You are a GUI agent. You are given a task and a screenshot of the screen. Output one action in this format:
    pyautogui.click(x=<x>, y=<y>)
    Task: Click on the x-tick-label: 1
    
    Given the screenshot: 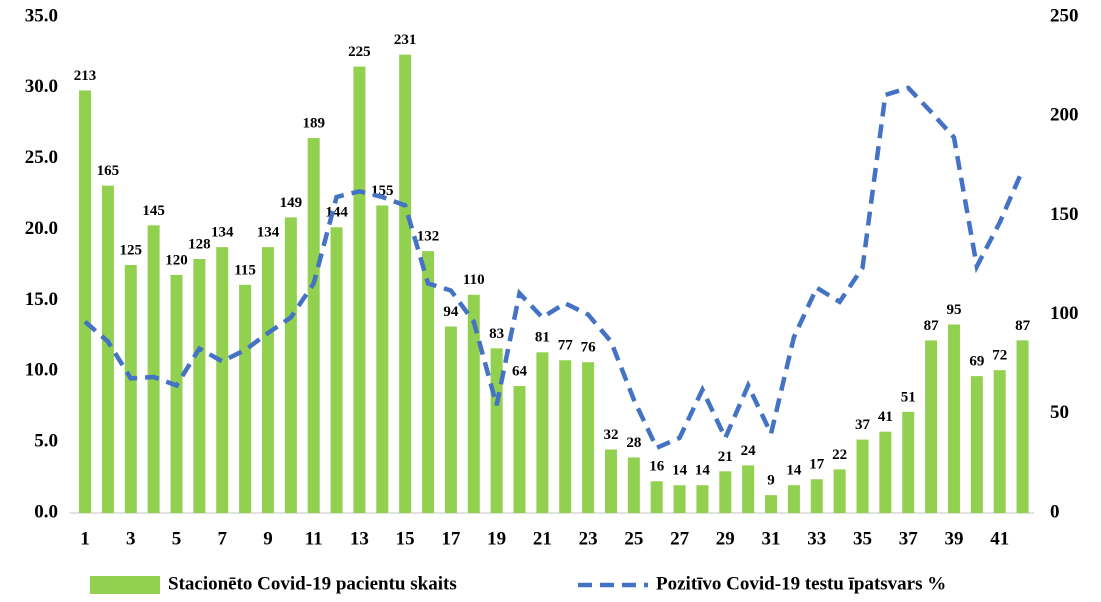 What is the action you would take?
    pyautogui.click(x=85, y=538)
    